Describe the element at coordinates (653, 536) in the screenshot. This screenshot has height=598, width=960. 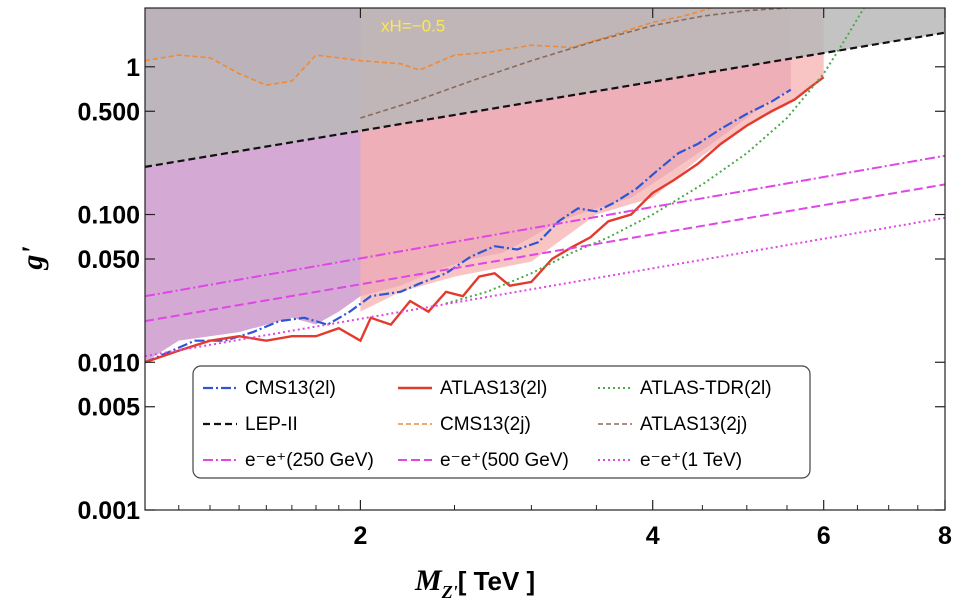
I see `x-tick-label-1: 4` at that location.